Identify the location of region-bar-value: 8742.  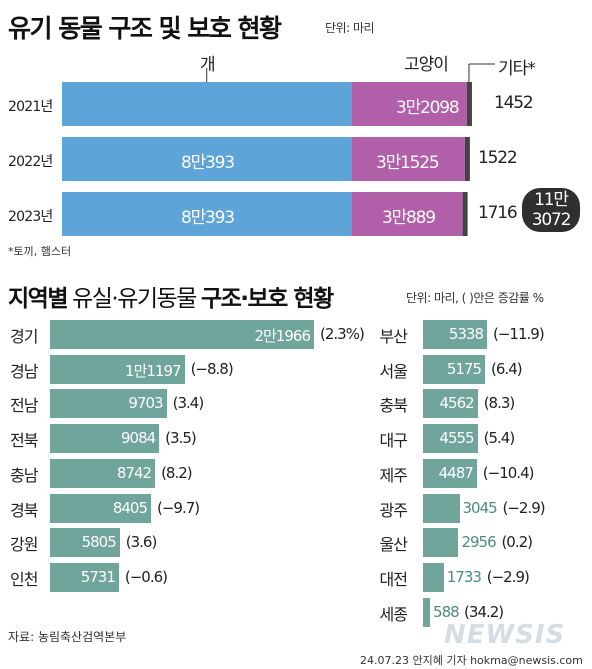
(134, 472).